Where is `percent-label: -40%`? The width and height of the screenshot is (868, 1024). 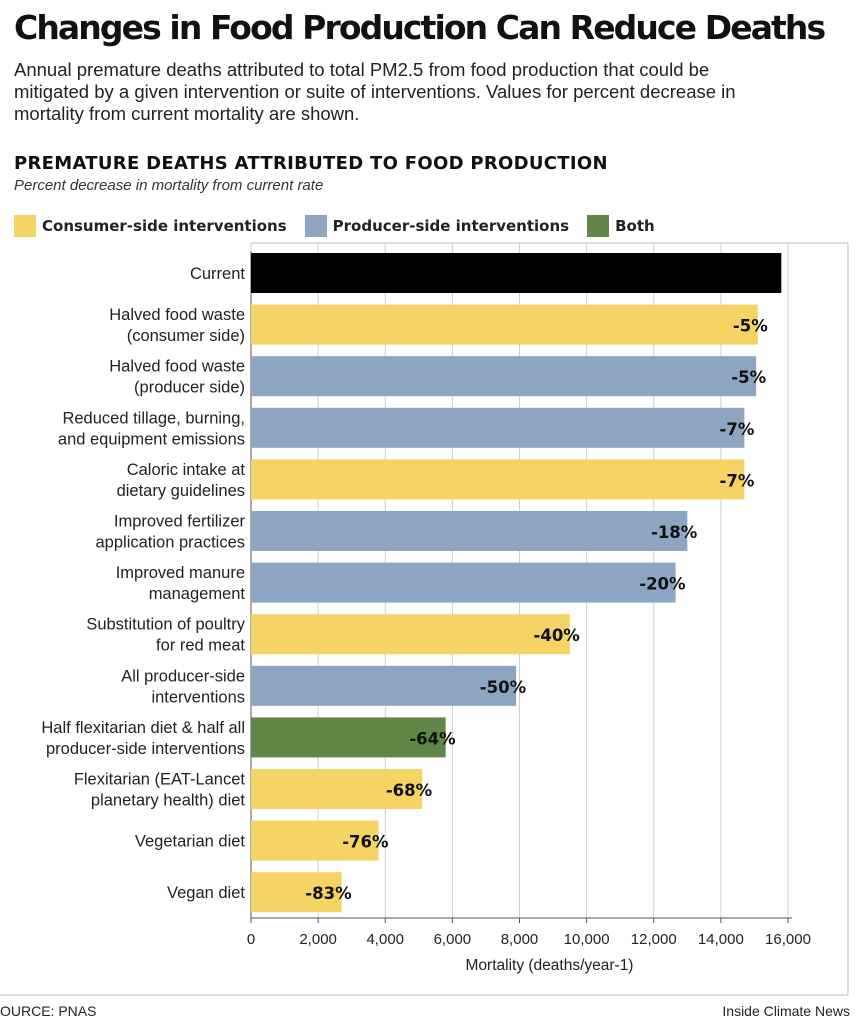
percent-label: -40% is located at coordinates (557, 635).